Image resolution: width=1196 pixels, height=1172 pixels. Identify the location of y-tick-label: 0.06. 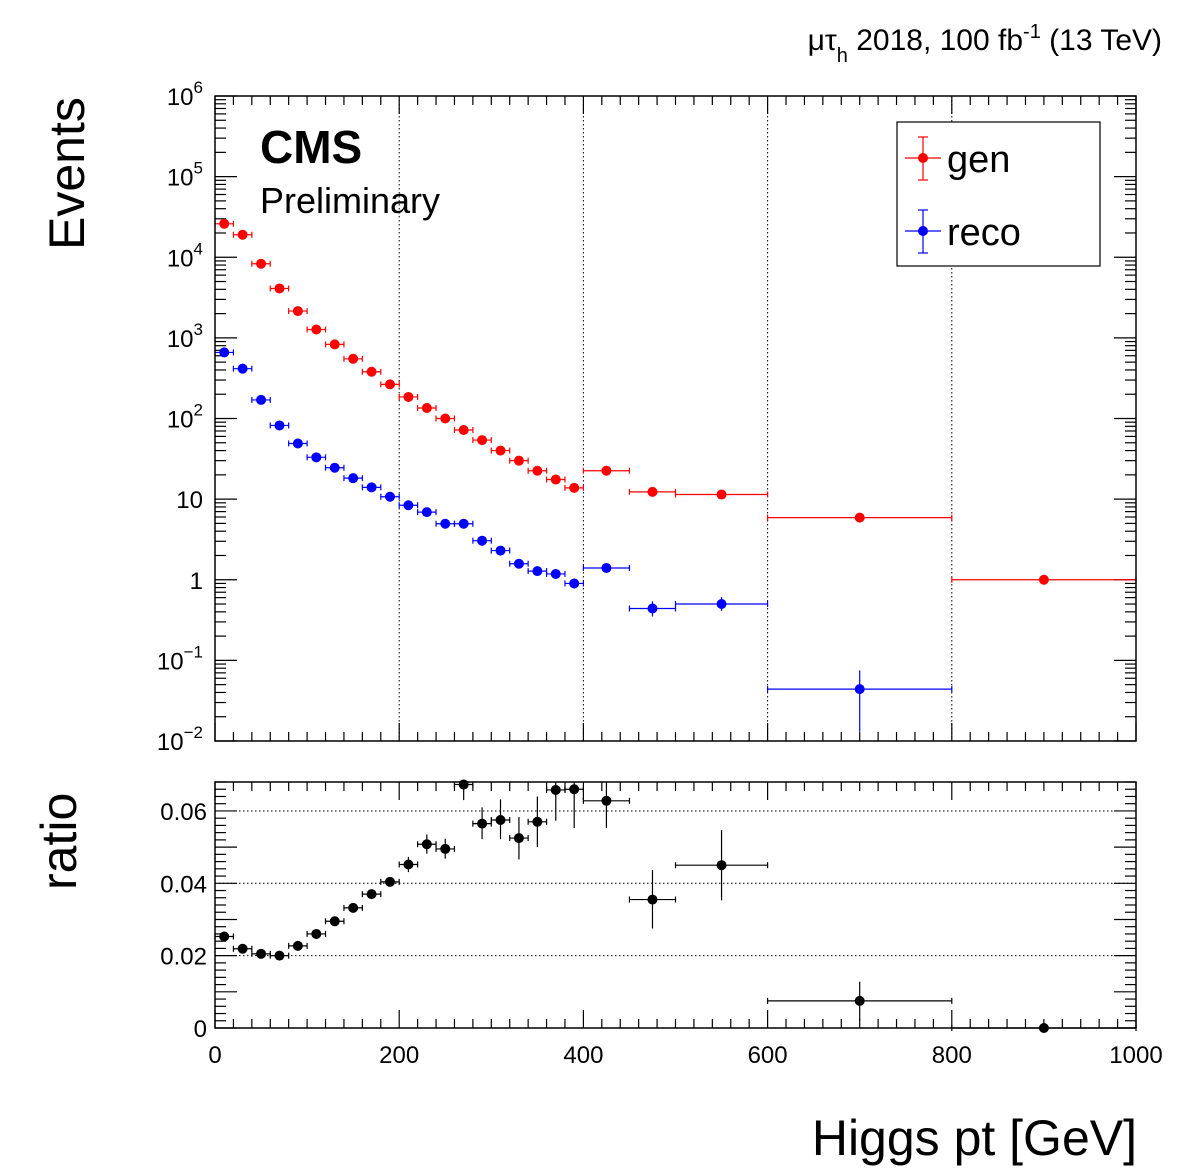
(183, 812).